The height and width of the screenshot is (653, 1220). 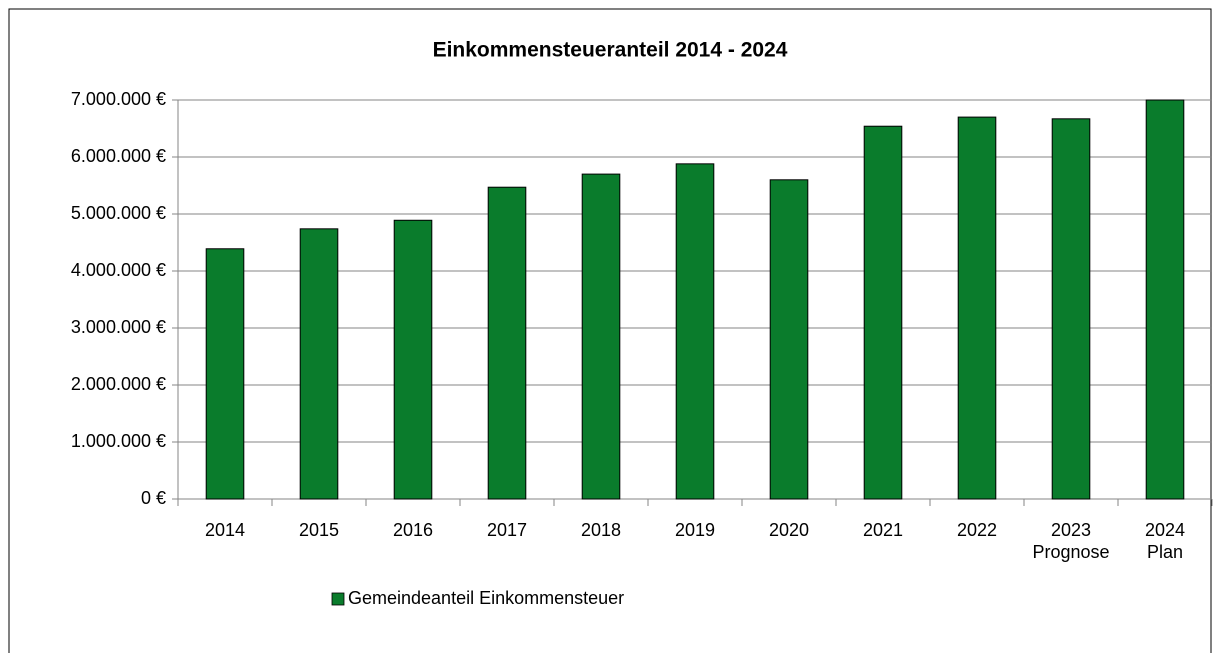 What do you see at coordinates (486, 598) in the screenshot?
I see `legend-label: Gemeindeanteil Einkommensteuer` at bounding box center [486, 598].